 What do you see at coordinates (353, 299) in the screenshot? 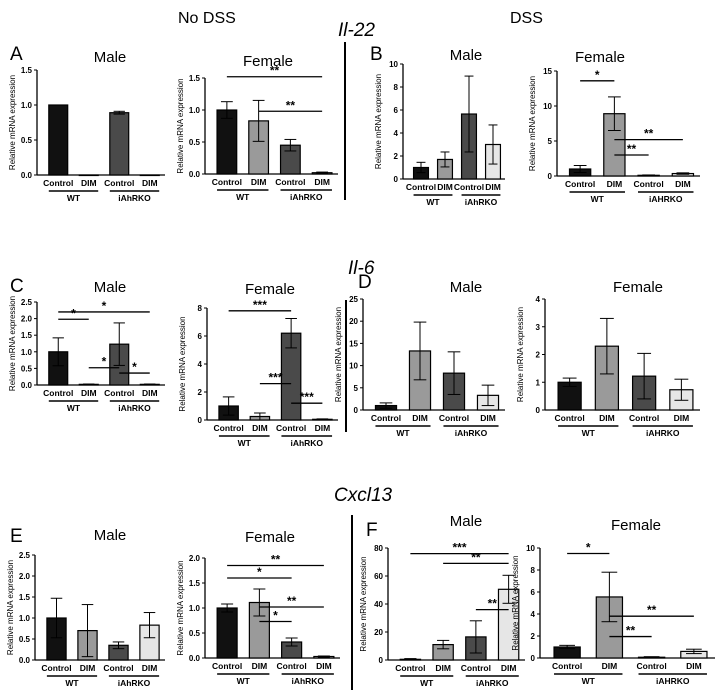
I see `y-tick-label: 25` at bounding box center [353, 299].